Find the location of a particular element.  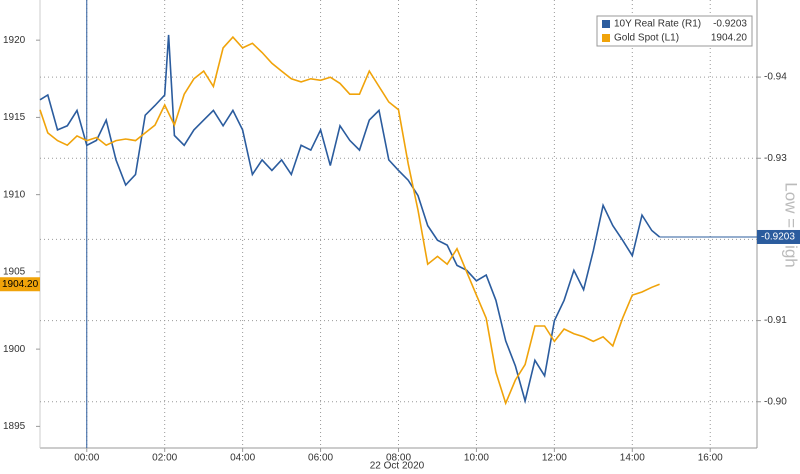

x-tick-label: 06:00 is located at coordinates (320, 458).